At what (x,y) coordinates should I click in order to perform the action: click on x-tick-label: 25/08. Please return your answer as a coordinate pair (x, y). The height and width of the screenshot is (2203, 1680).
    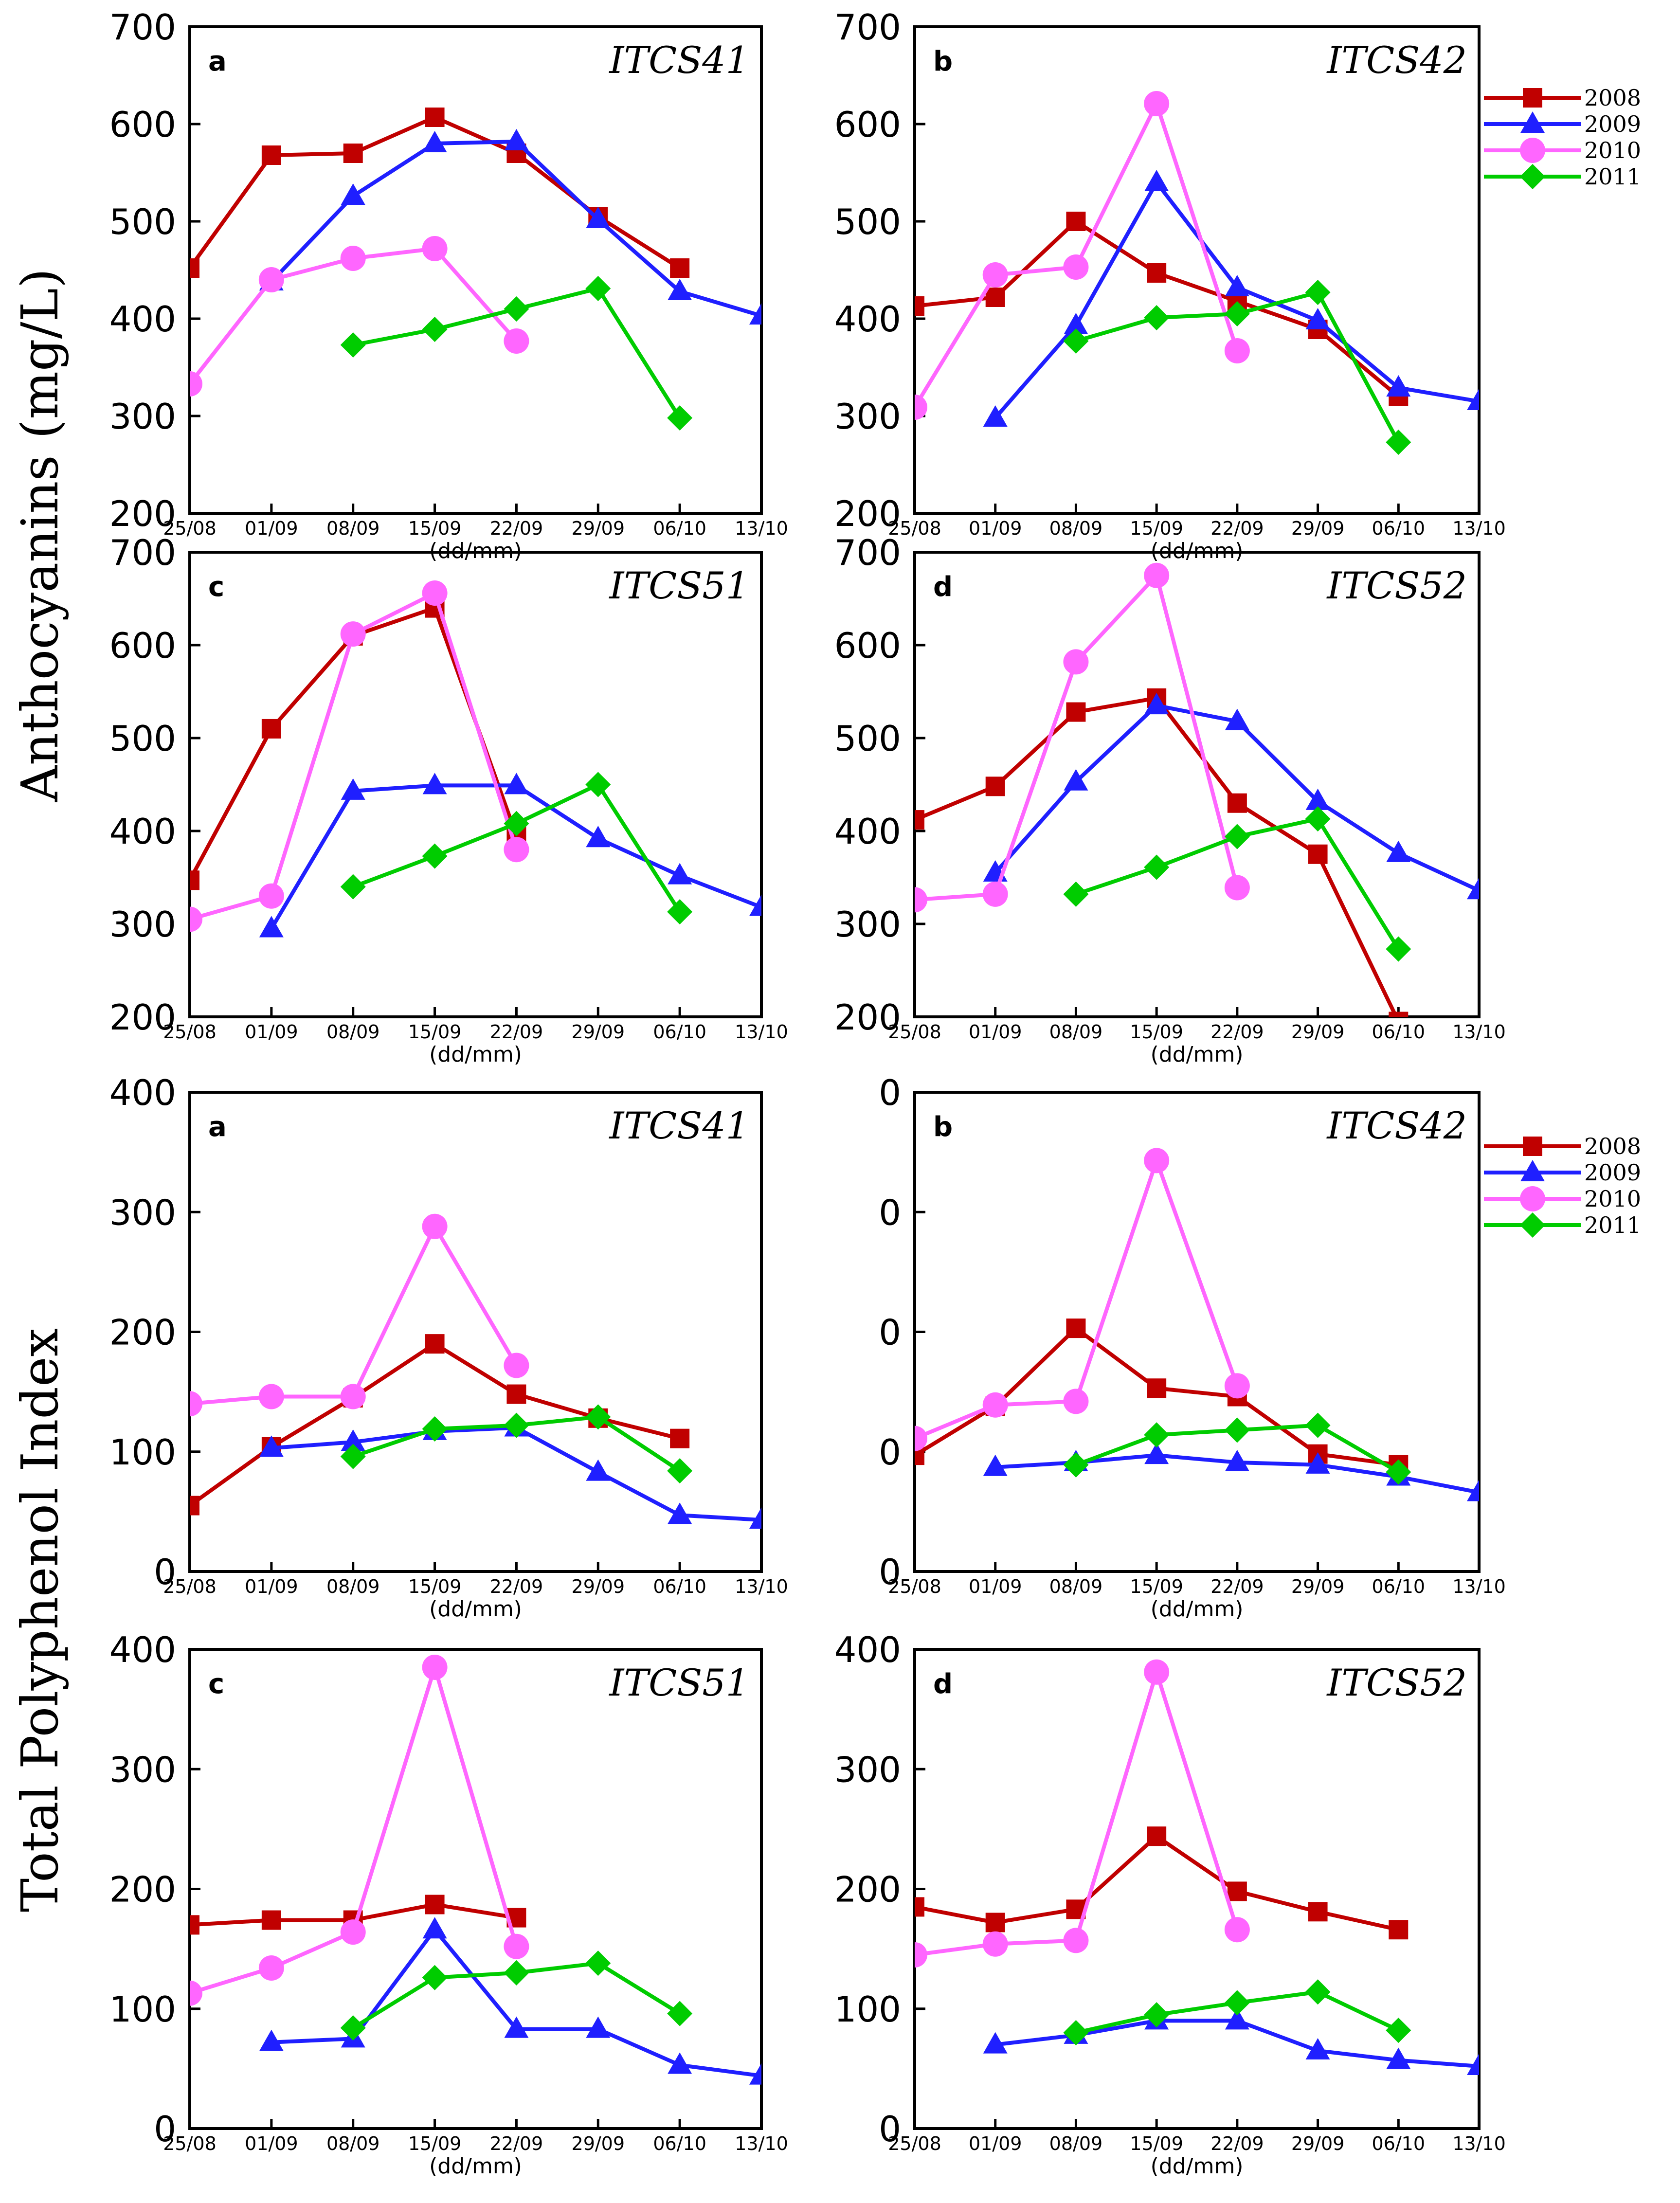
    Looking at the image, I should click on (914, 1032).